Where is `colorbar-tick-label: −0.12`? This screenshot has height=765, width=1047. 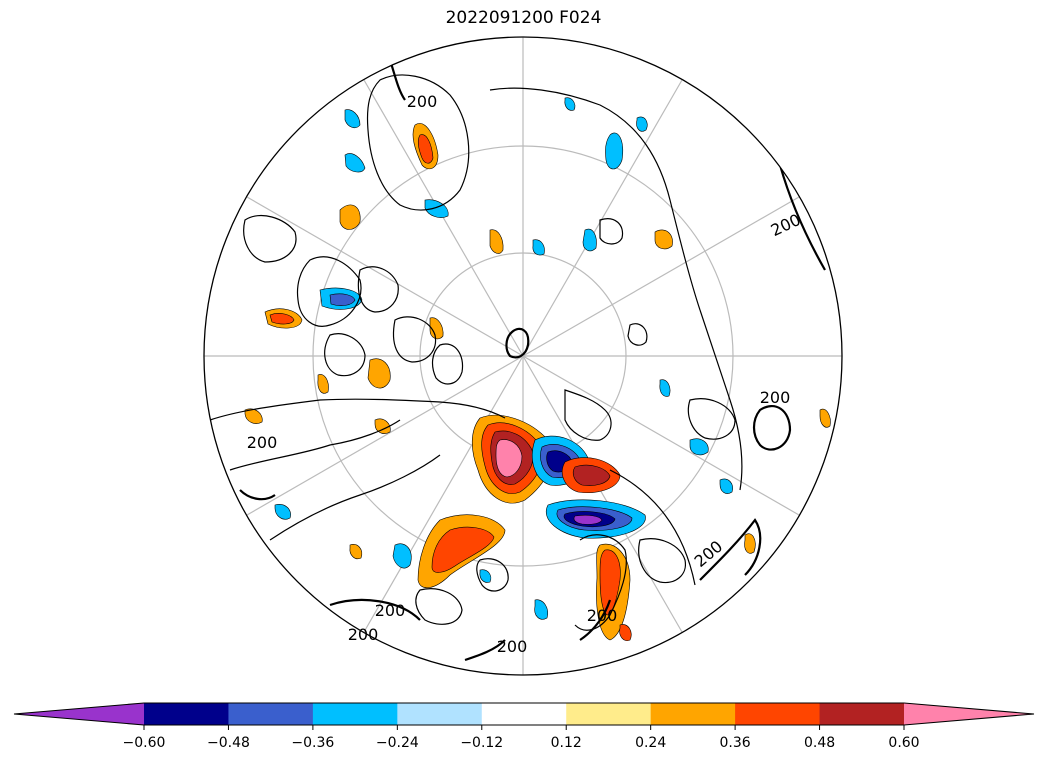
colorbar-tick-label: −0.12 is located at coordinates (481, 743).